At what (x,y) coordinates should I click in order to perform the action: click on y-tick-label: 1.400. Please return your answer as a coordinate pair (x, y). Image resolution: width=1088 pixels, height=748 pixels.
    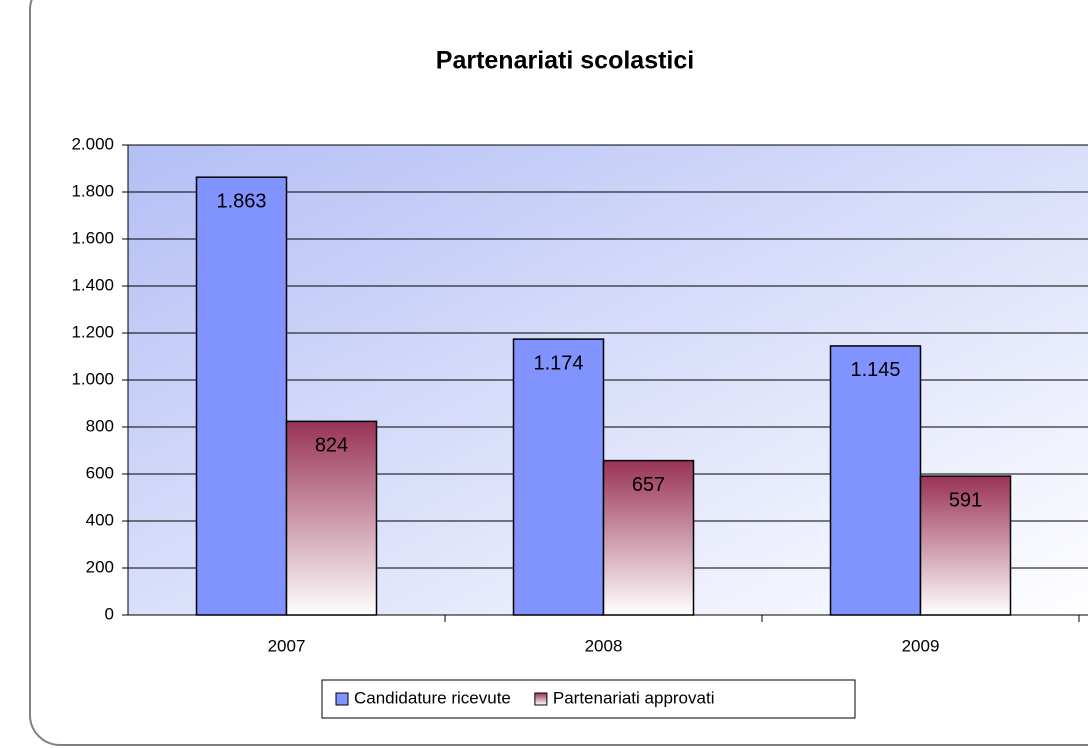
    Looking at the image, I should click on (92, 284).